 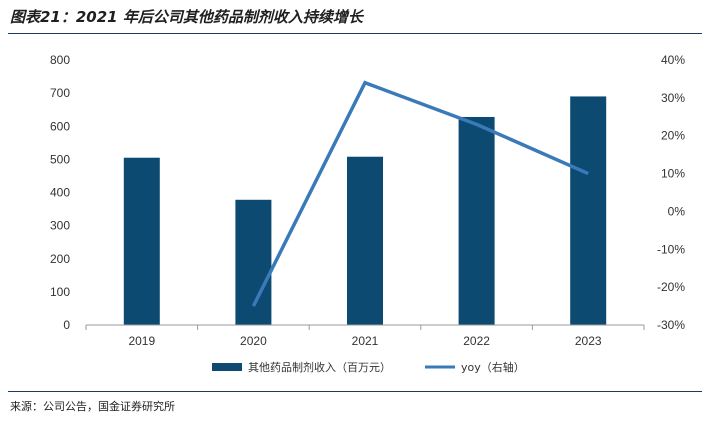 I want to click on bar-2021, so click(x=365, y=240).